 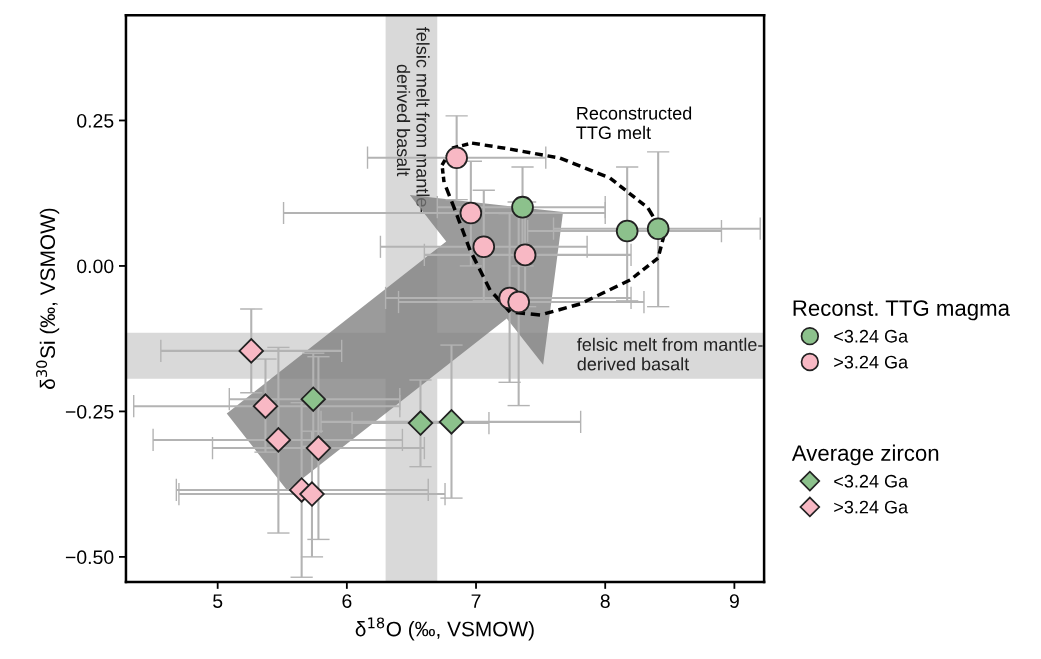 What do you see at coordinates (95, 120) in the screenshot?
I see `y-tick-label: 0.25` at bounding box center [95, 120].